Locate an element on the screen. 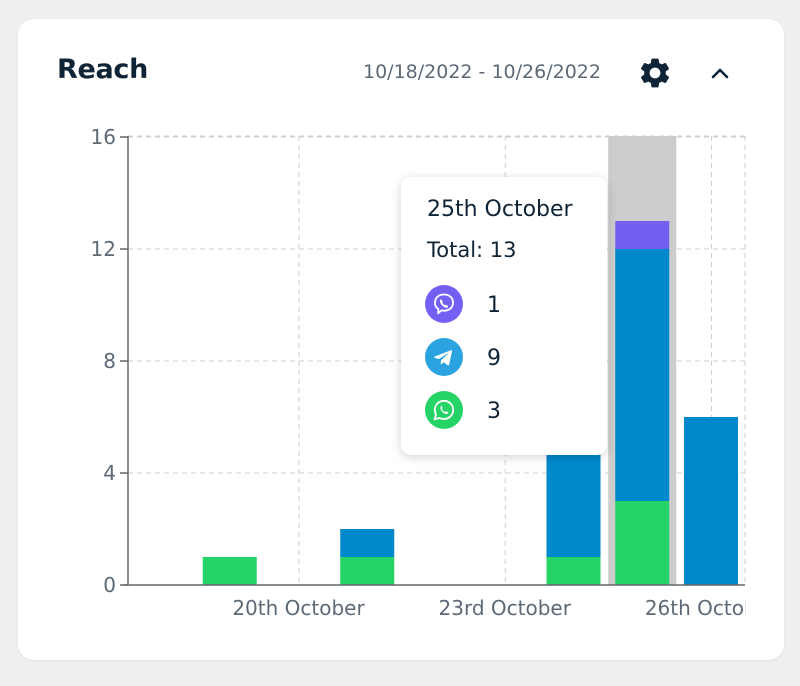  tooltip-row-telegram: 9 is located at coordinates (510, 358).